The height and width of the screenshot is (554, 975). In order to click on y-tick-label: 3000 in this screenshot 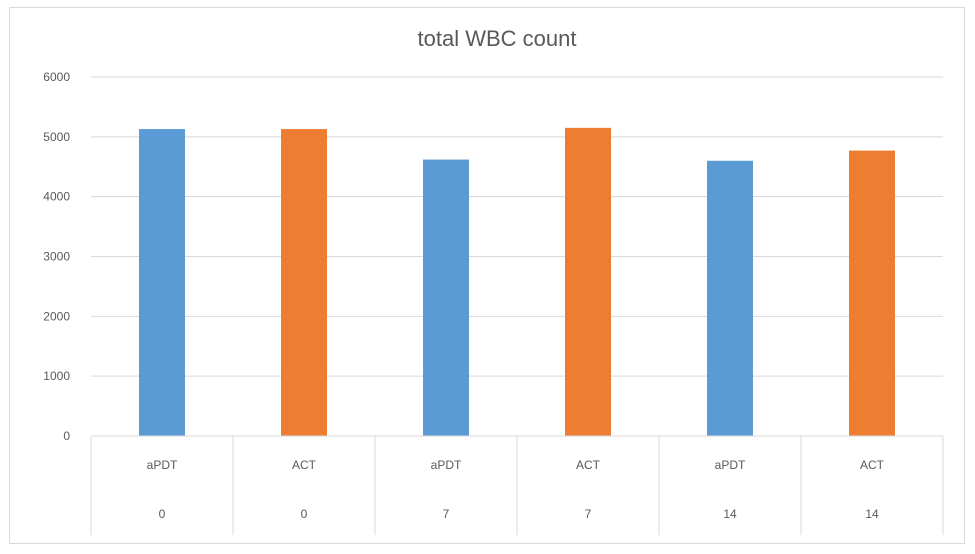, I will do `click(56, 257)`.